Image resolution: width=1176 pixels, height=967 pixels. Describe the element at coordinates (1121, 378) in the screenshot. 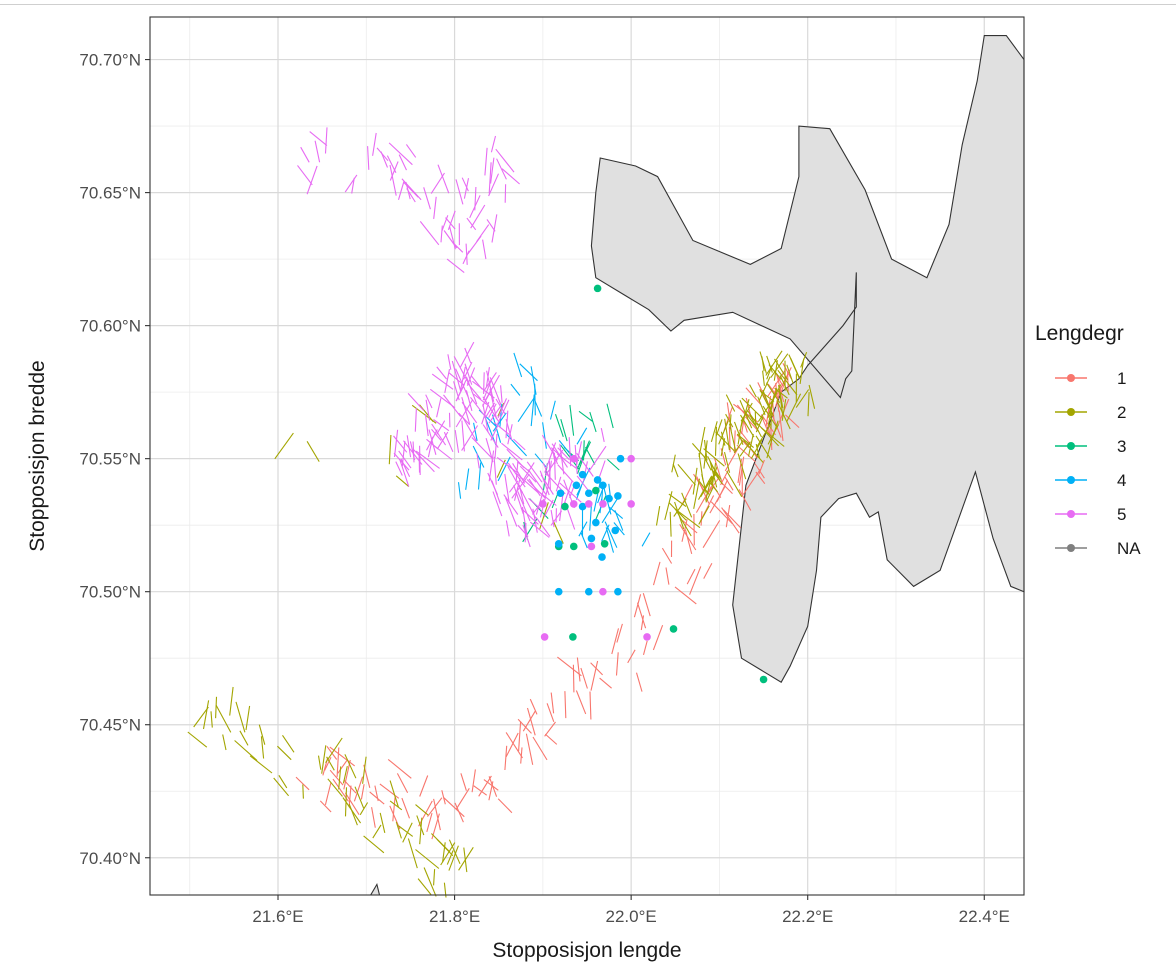

I see `legend-label: 1` at that location.